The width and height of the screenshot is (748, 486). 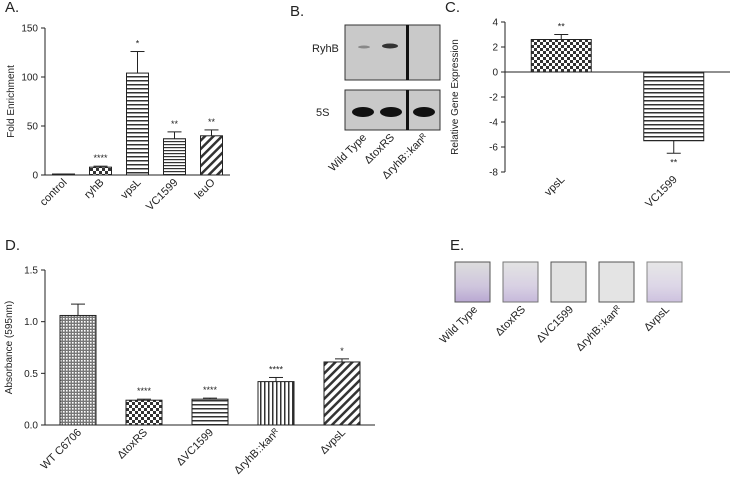 What do you see at coordinates (31, 322) in the screenshot?
I see `y-tick-label: 1.0` at bounding box center [31, 322].